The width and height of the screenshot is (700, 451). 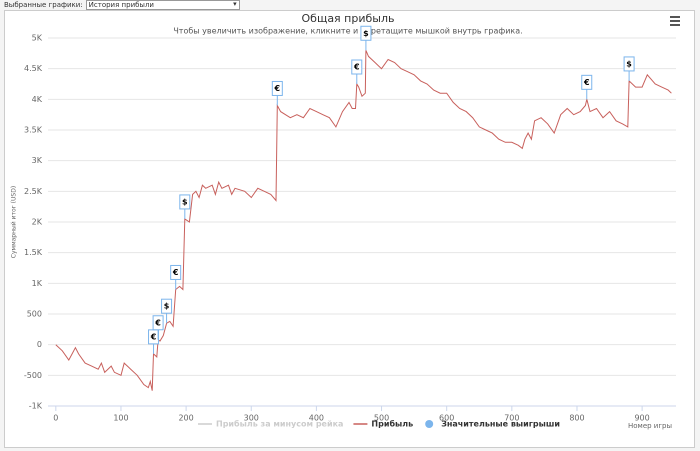 What do you see at coordinates (675, 21) in the screenshot?
I see `menu-button` at bounding box center [675, 21].